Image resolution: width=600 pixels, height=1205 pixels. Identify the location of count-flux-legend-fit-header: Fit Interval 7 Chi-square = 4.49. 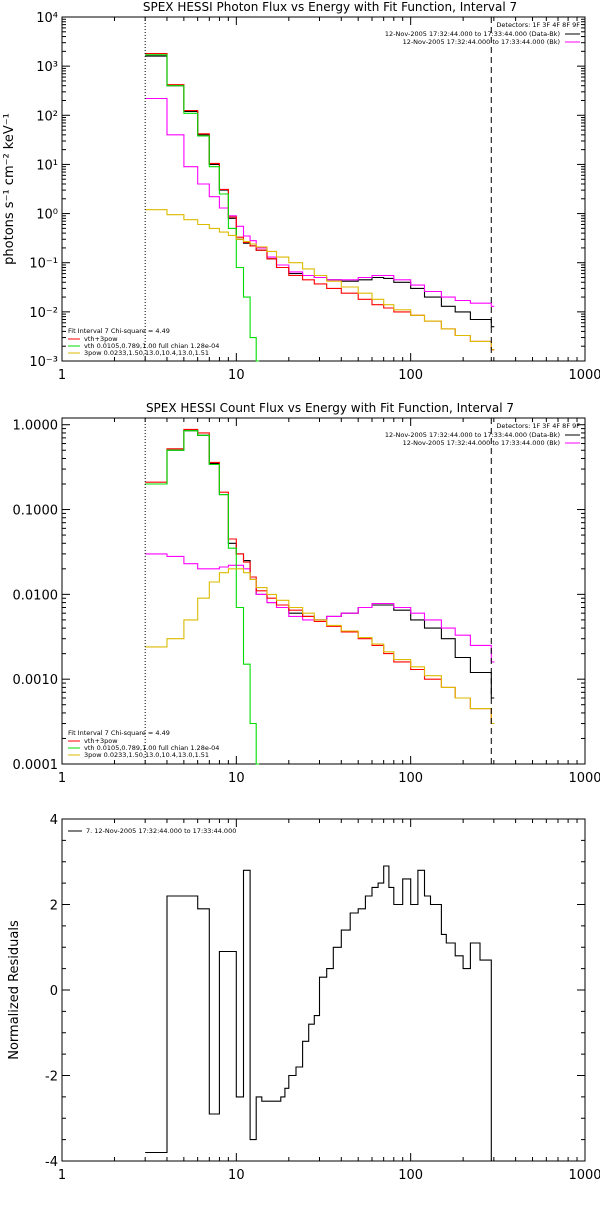
(119, 733).